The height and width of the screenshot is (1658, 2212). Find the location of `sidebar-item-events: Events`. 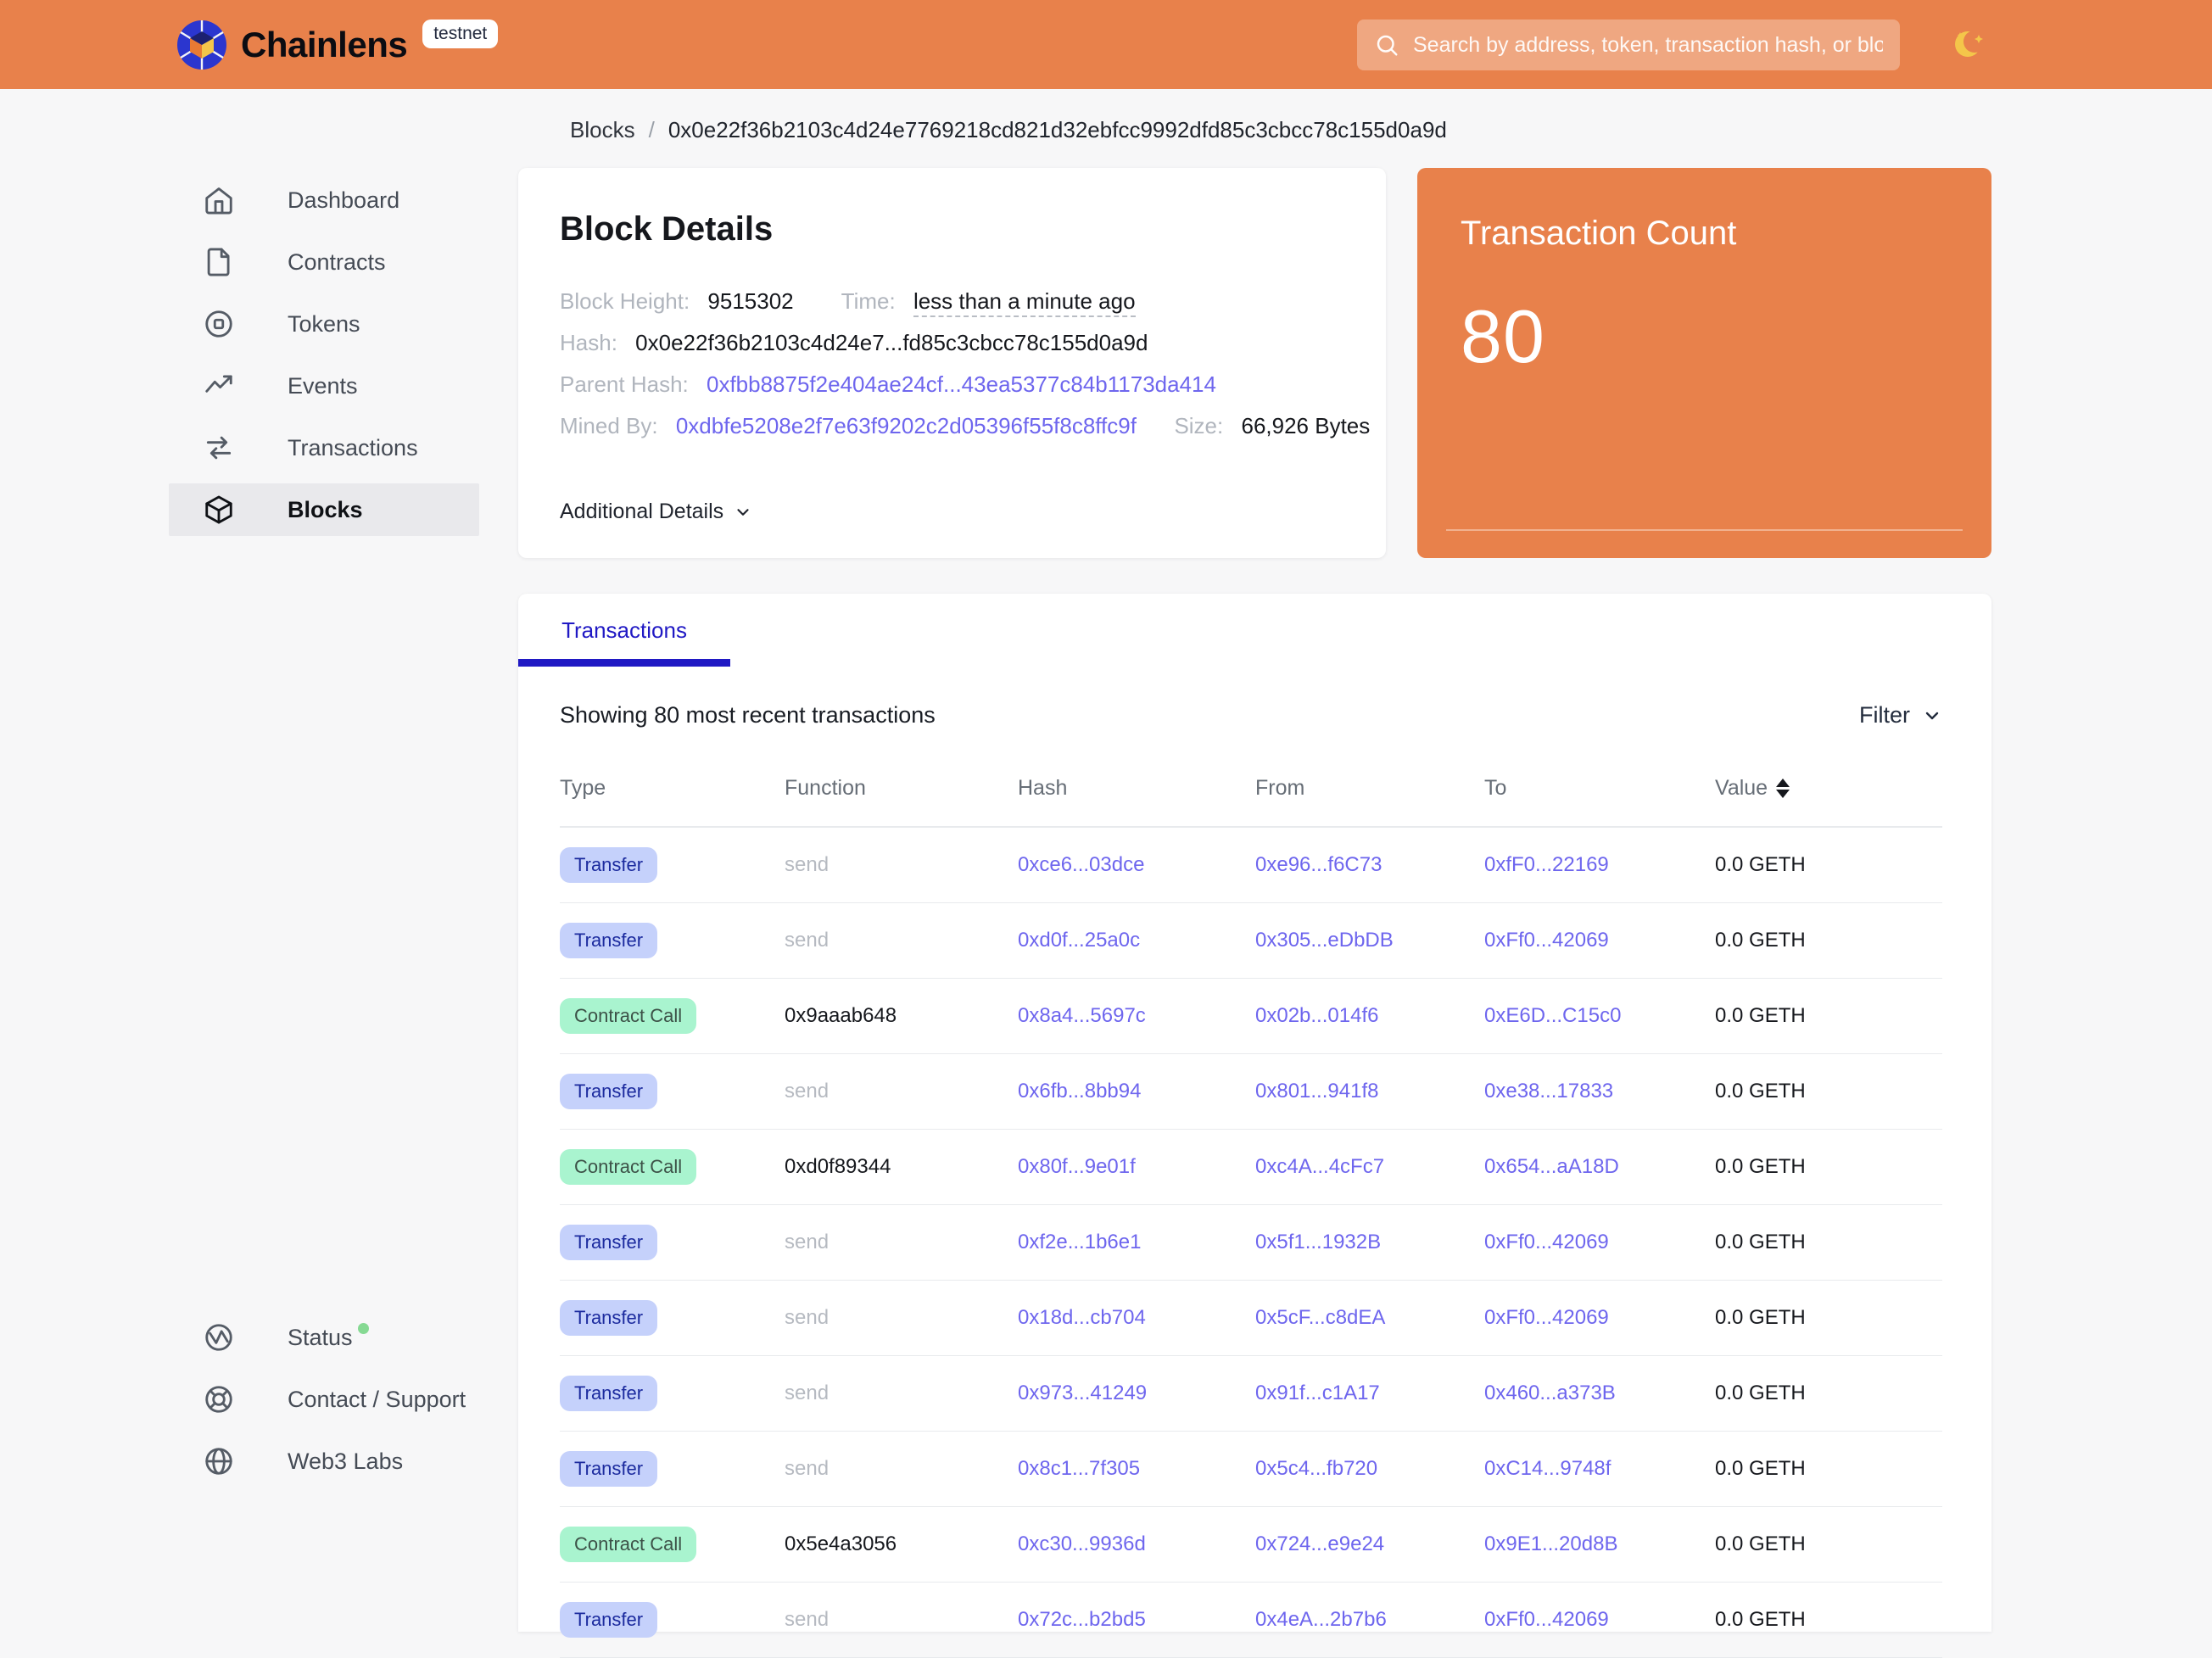

sidebar-item-events: Events is located at coordinates (324, 386).